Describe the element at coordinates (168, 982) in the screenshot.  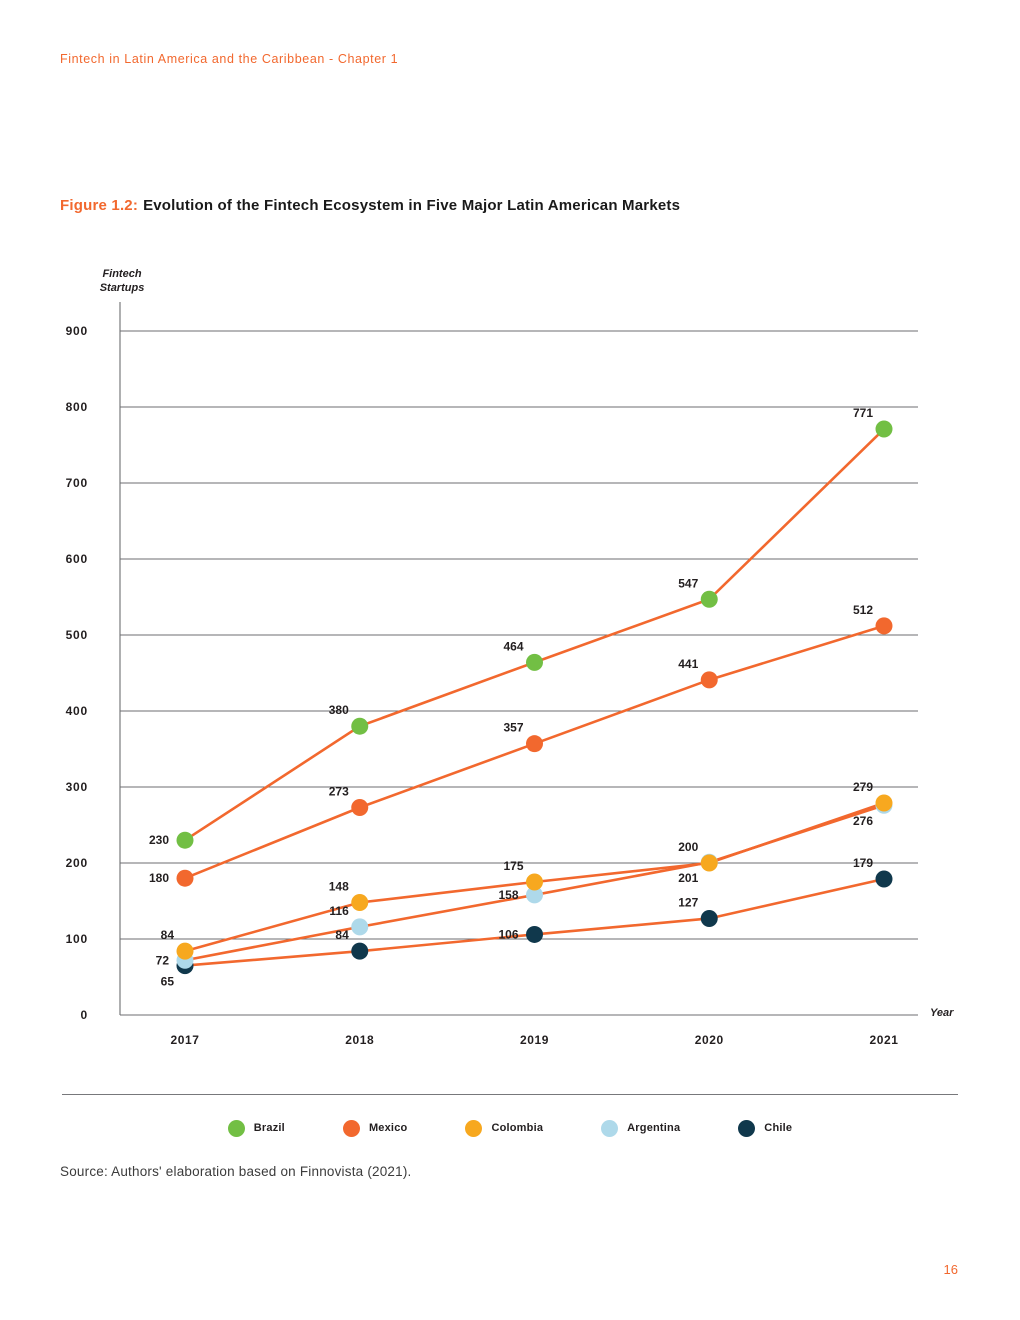
I see `data-label-chile: 65` at that location.